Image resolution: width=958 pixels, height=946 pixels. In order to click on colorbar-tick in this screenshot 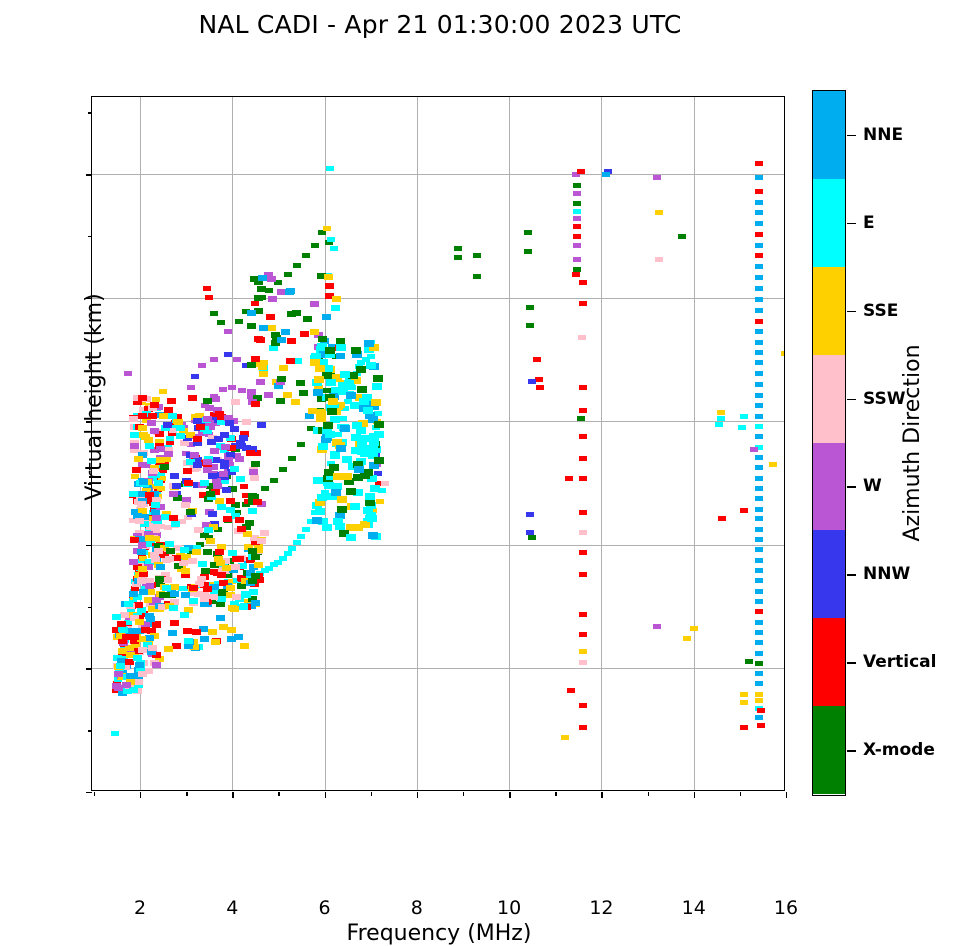, I will do `click(851, 575)`.